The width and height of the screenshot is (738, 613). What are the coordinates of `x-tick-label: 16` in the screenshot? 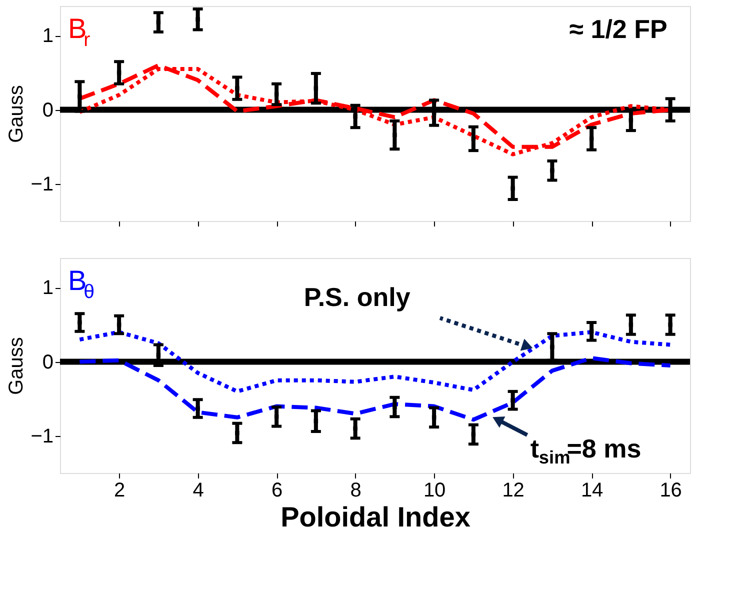 It's located at (671, 491).